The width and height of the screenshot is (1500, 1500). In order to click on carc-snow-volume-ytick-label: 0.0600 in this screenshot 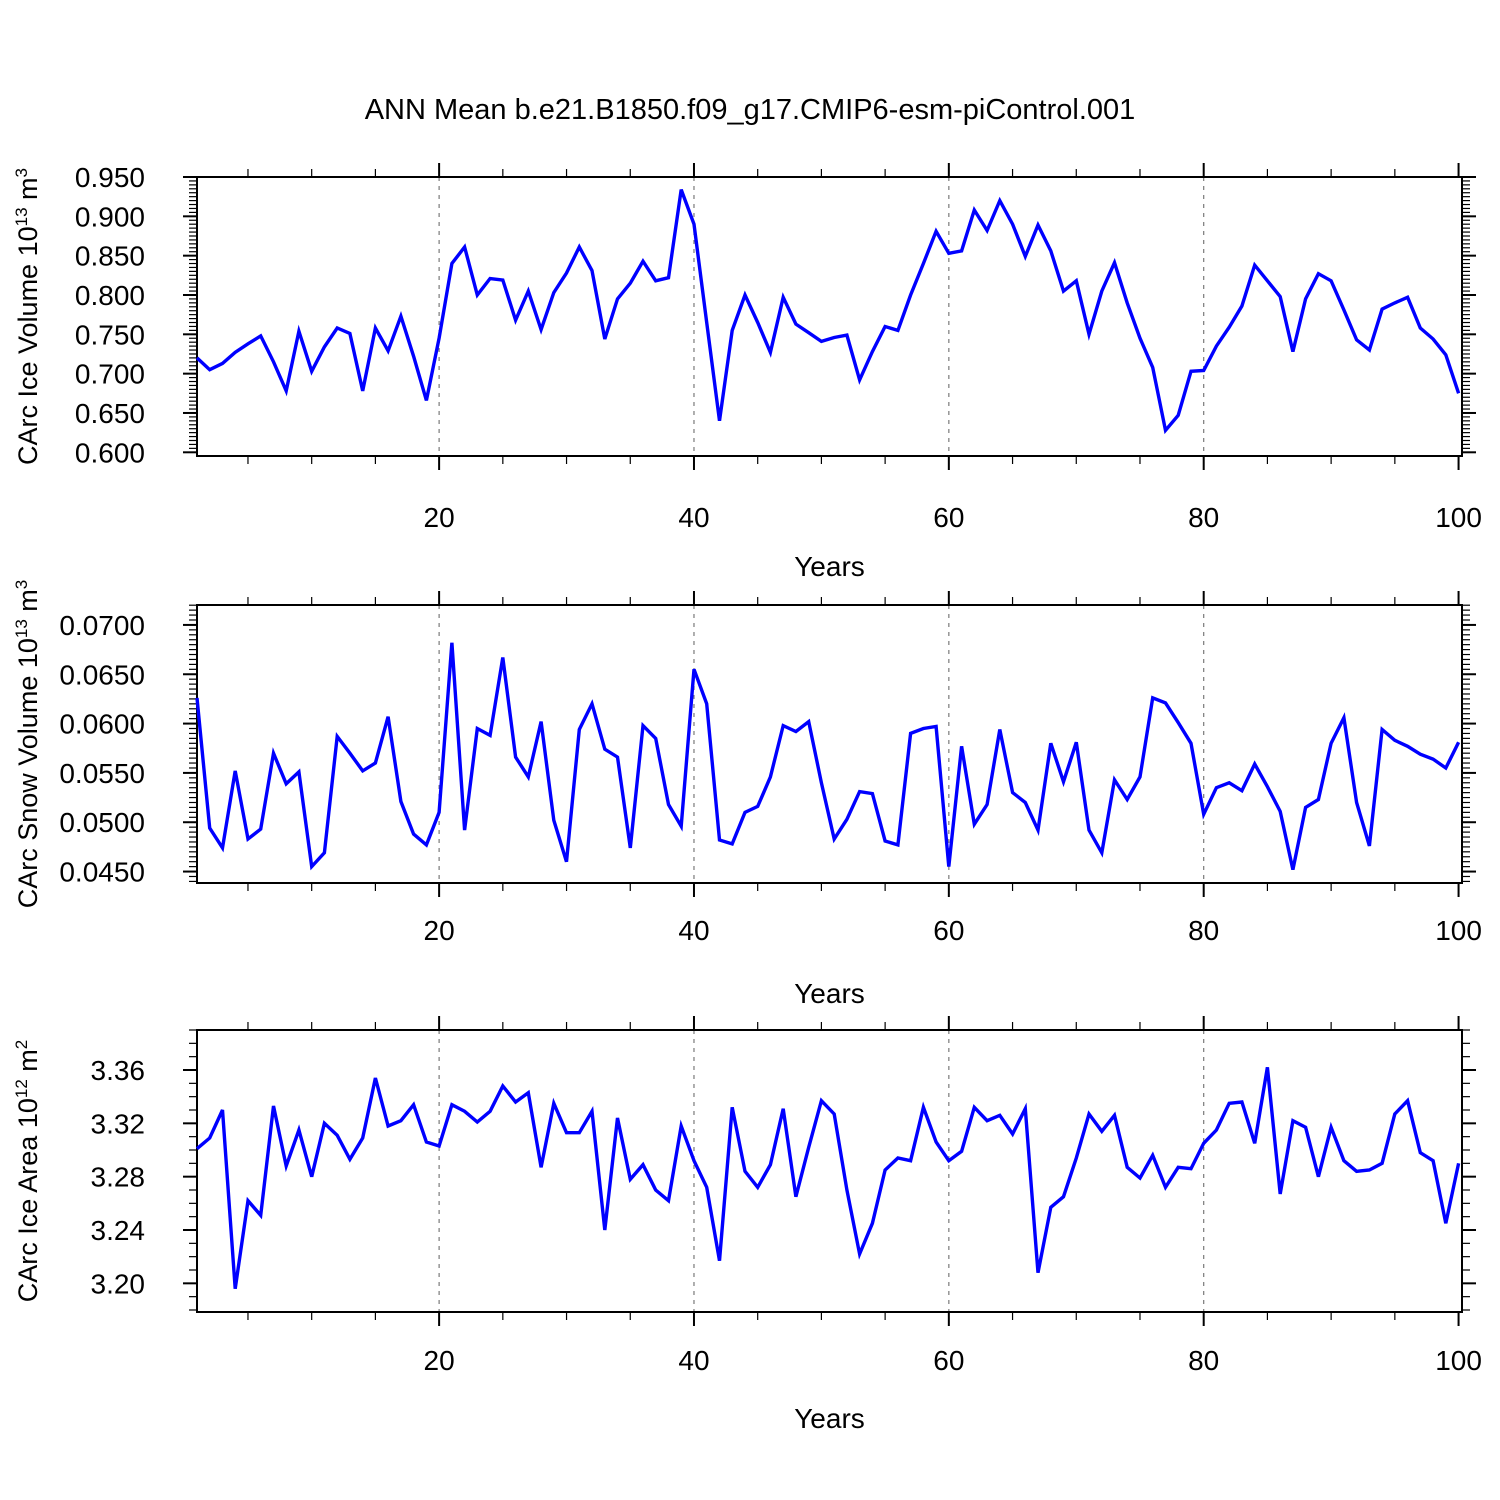, I will do `click(102, 724)`.